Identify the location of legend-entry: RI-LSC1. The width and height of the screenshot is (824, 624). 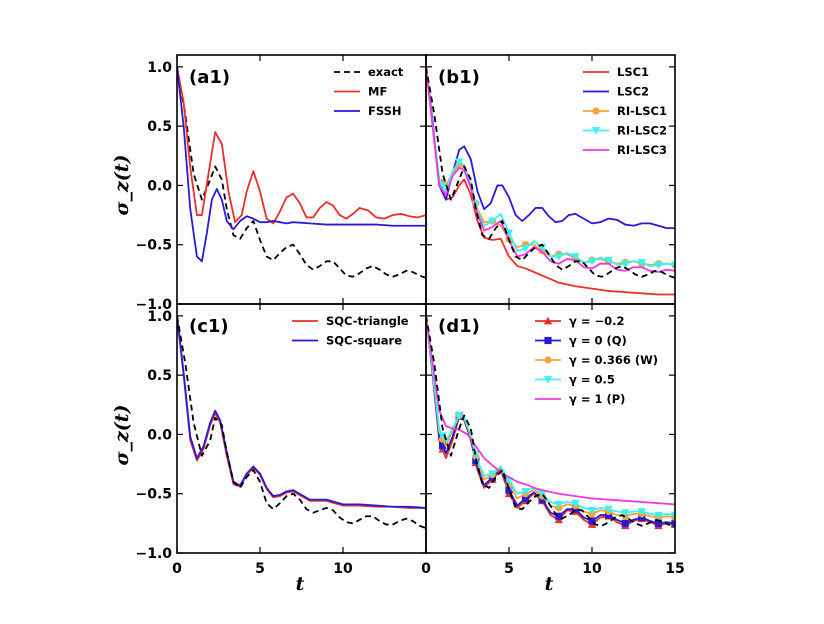
(625, 111).